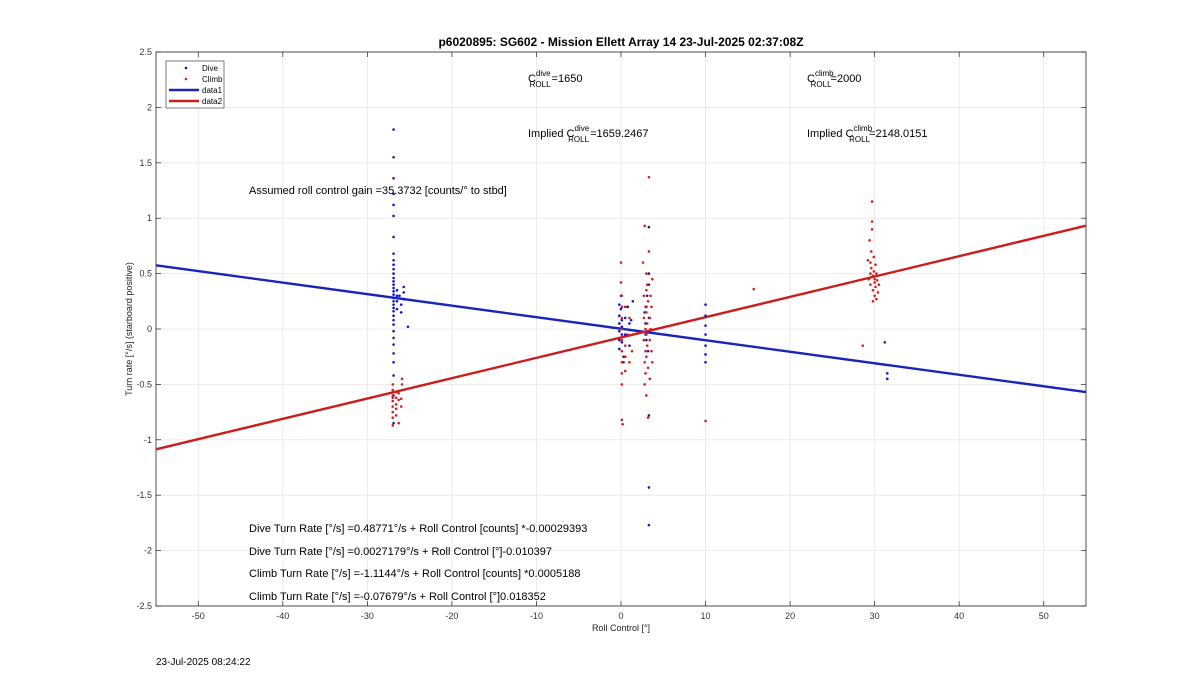 Image resolution: width=1200 pixels, height=681 pixels. What do you see at coordinates (588, 134) in the screenshot?
I see `implied-c-roll-dive-annotation: Implied Cdive ROLL=1659.2467` at bounding box center [588, 134].